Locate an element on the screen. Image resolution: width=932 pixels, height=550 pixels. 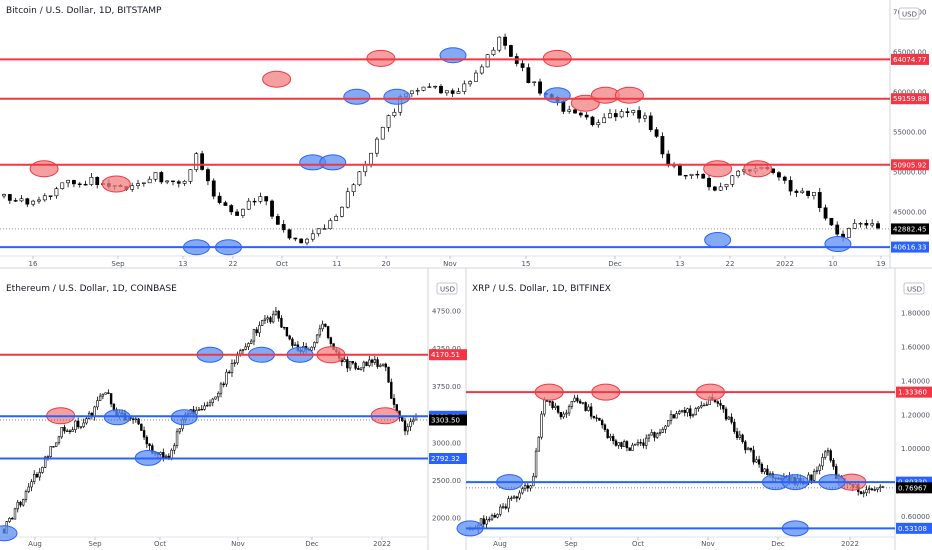
btc-y-tick: 45000.00 is located at coordinates (909, 213).